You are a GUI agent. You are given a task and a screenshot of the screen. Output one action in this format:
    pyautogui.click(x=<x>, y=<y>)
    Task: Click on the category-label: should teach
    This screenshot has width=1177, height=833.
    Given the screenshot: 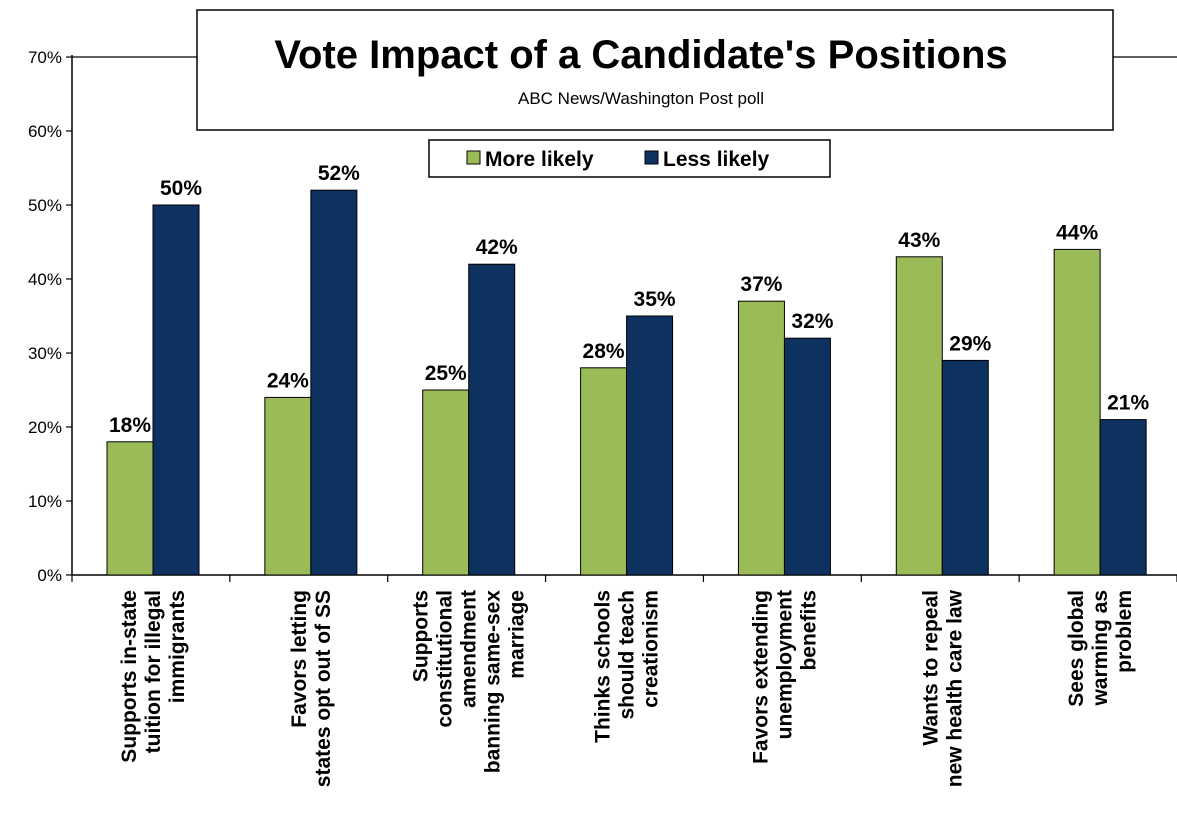 What is the action you would take?
    pyautogui.click(x=627, y=655)
    